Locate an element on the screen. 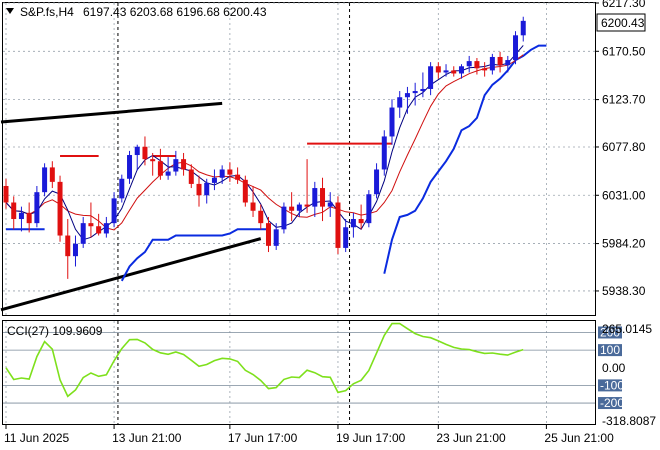  x-axis-label: 23 Jun 21:00 is located at coordinates (471, 438).